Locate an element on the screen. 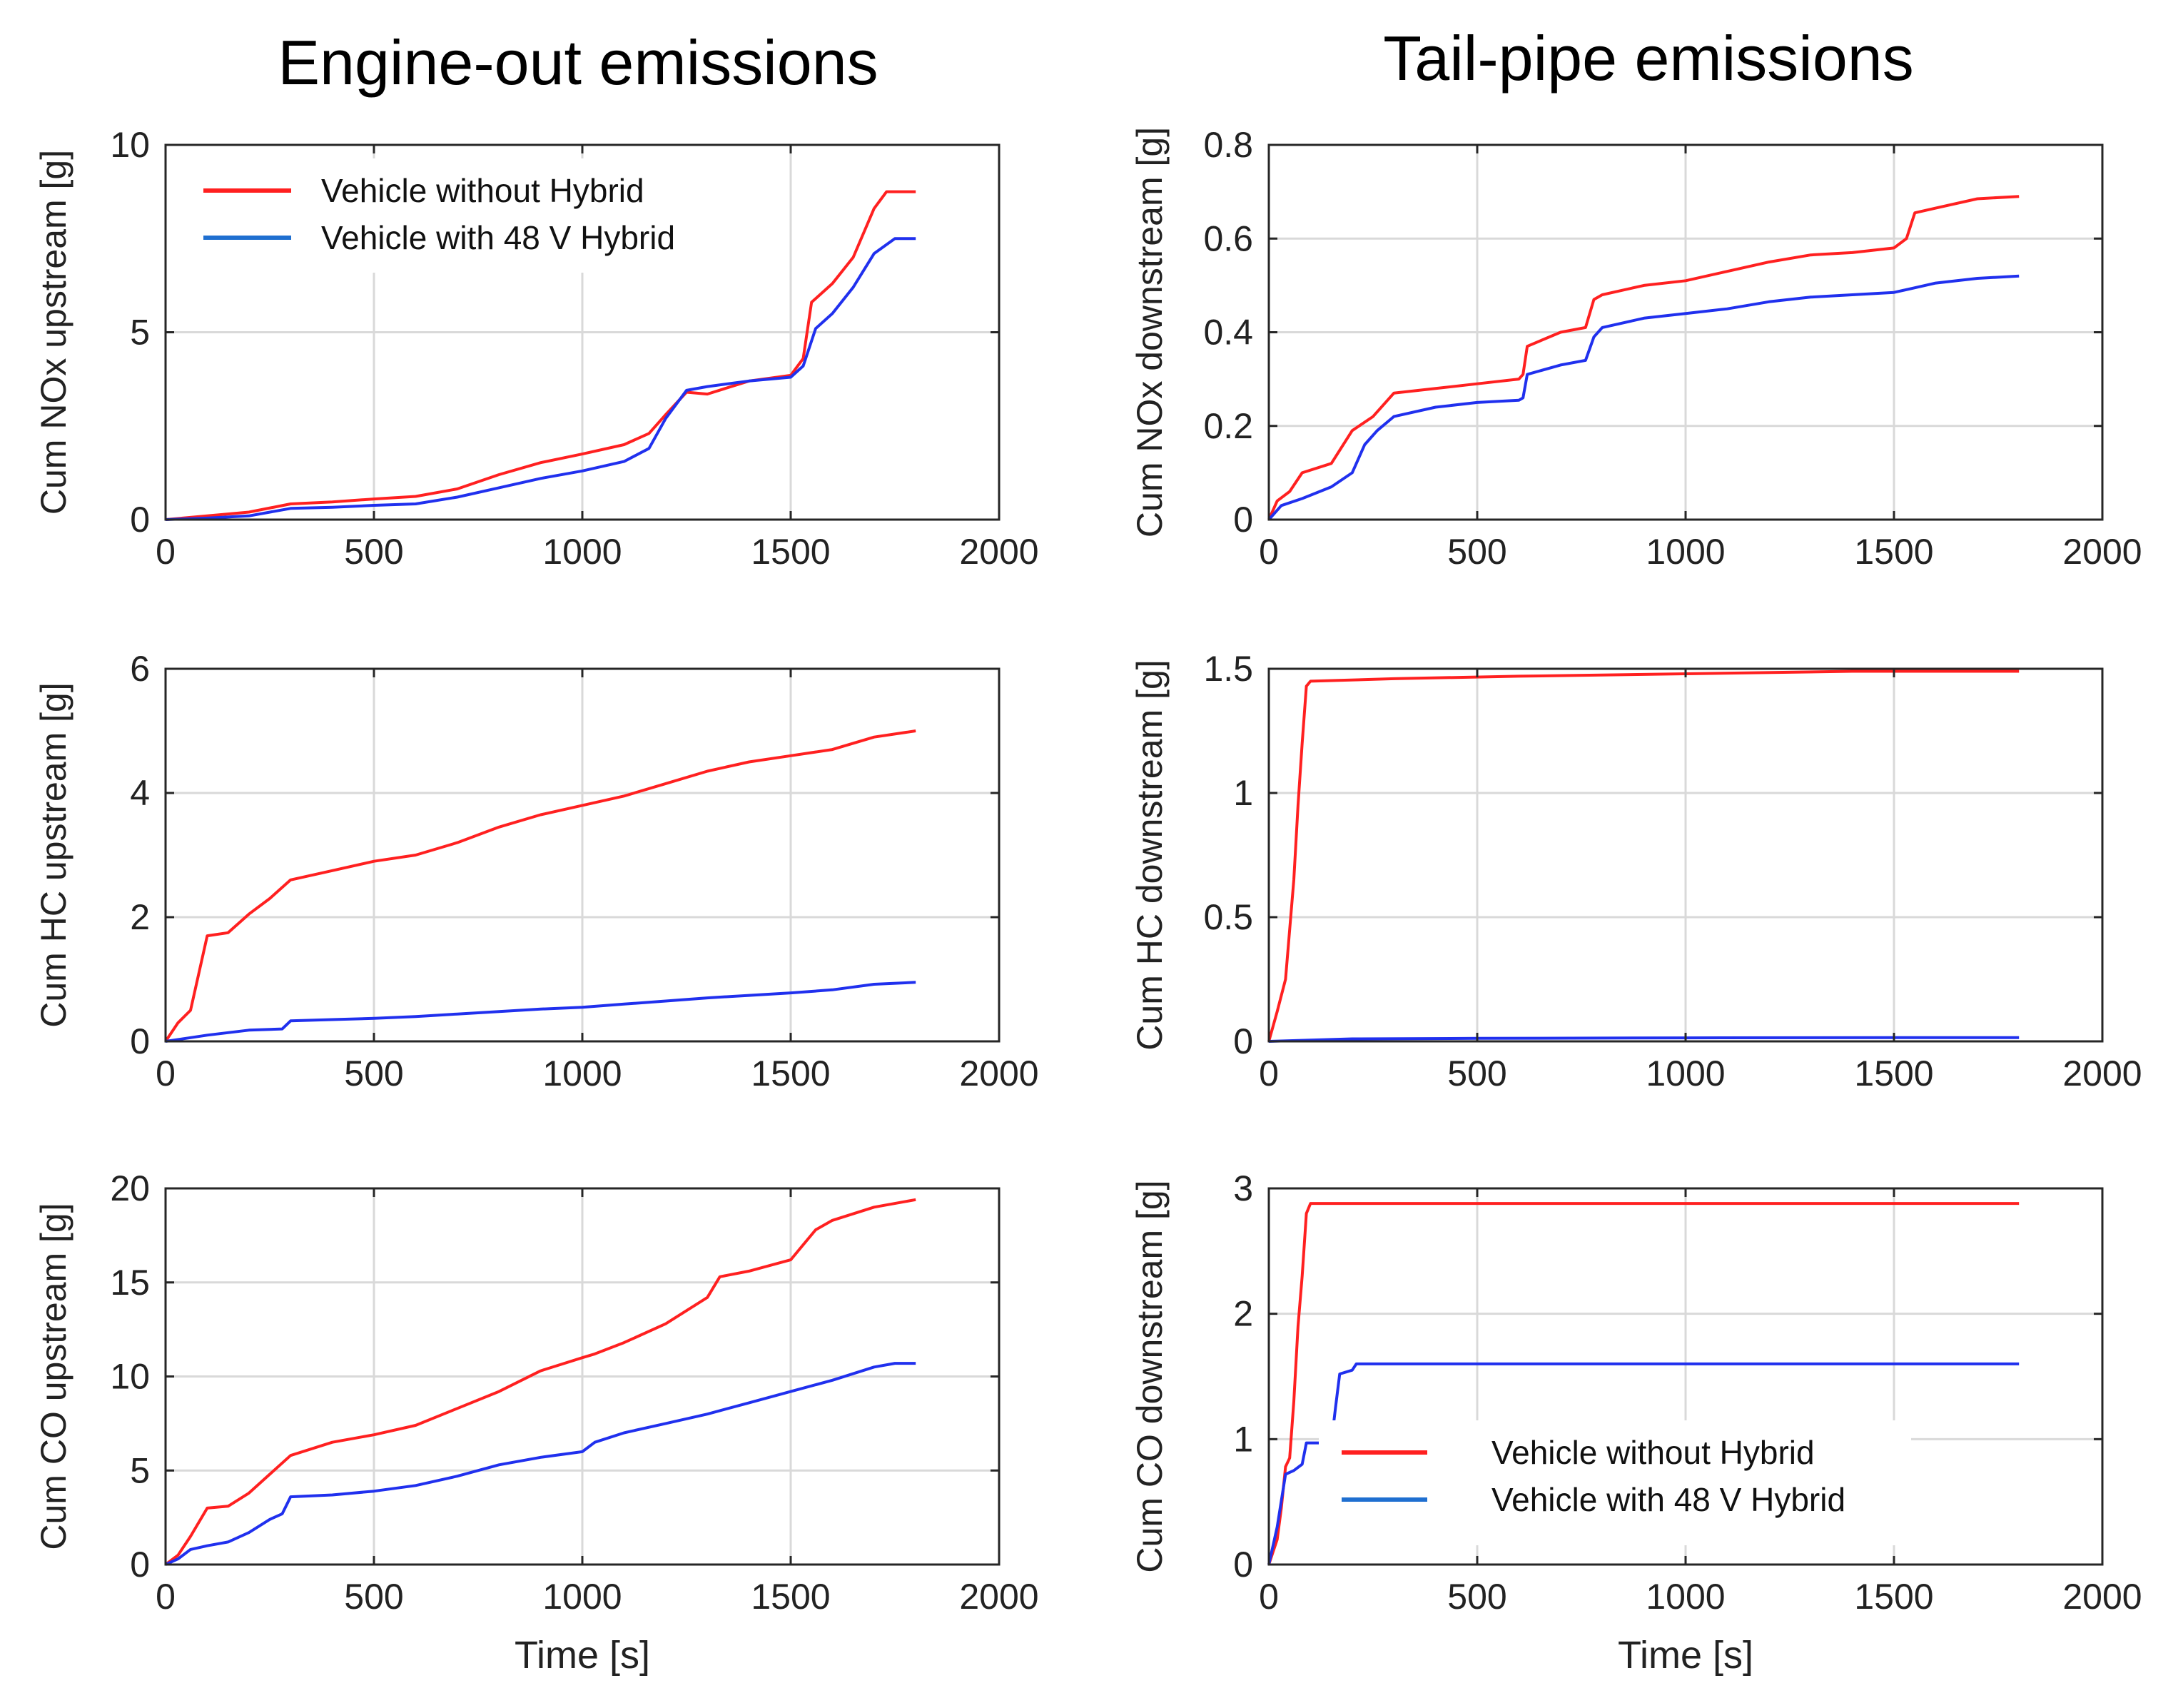 The width and height of the screenshot is (2183, 1708). y-tick-label: 1.5 is located at coordinates (1228, 669).